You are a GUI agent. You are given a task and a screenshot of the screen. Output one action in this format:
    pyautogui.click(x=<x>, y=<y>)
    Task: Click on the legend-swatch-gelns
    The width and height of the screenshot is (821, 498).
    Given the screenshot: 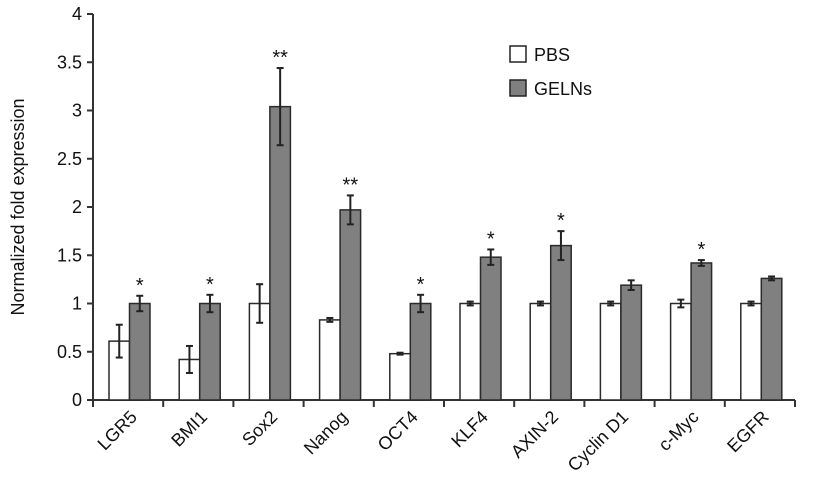 What is the action you would take?
    pyautogui.click(x=518, y=88)
    